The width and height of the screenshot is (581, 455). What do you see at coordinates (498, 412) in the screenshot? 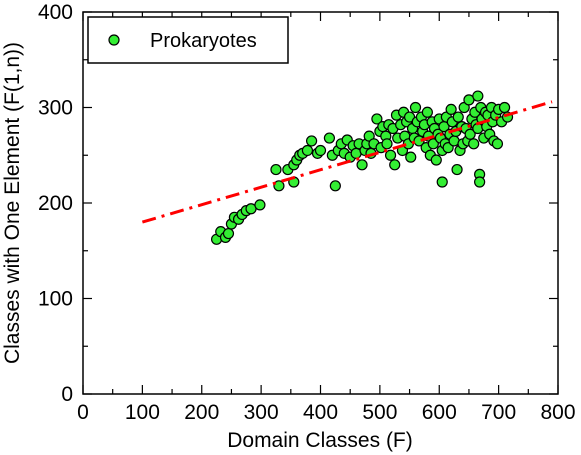
I see `x-tick-label: 700` at bounding box center [498, 412].